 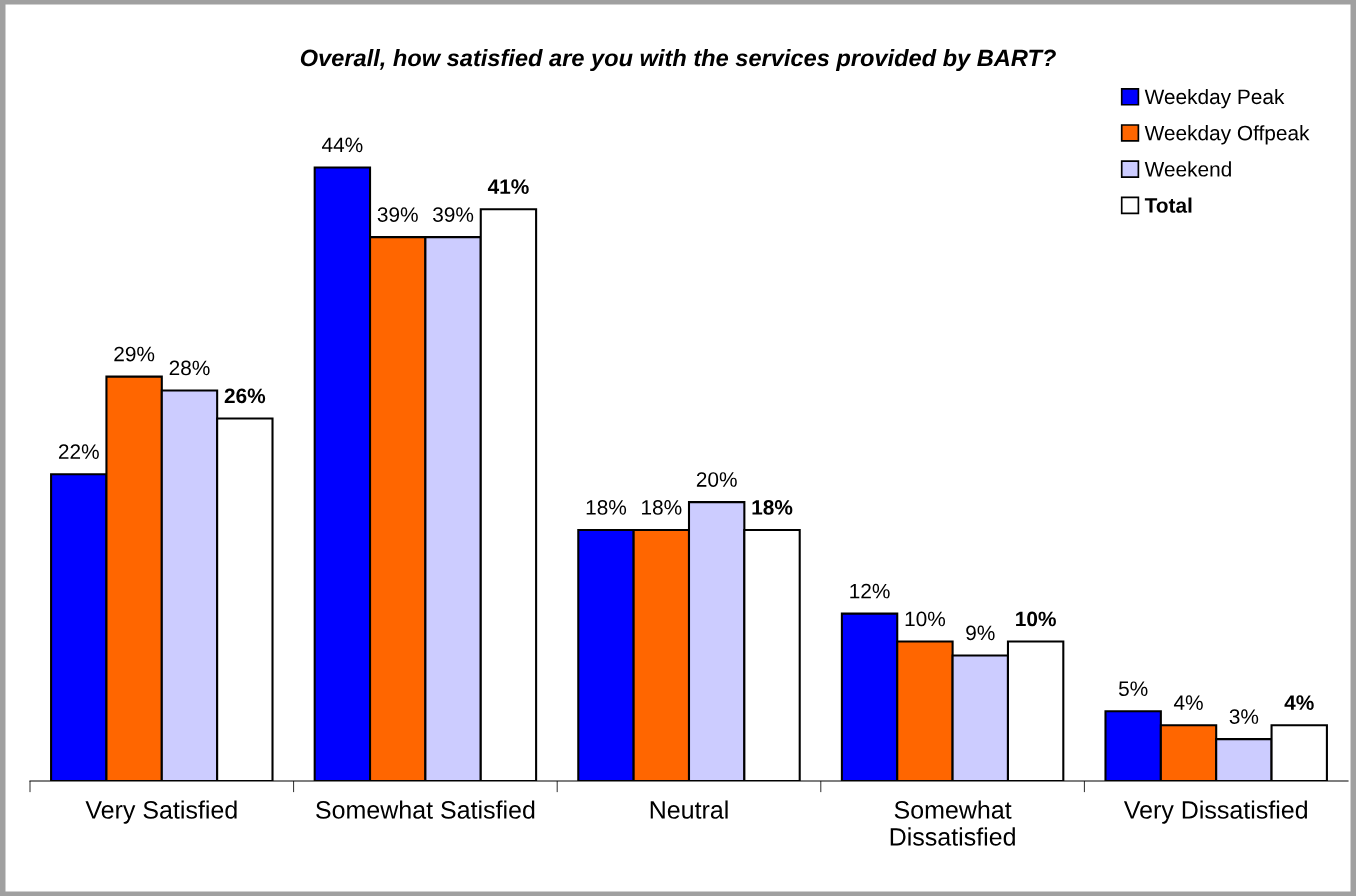 I want to click on x-tick-label: Very Satisfied, so click(x=161, y=812).